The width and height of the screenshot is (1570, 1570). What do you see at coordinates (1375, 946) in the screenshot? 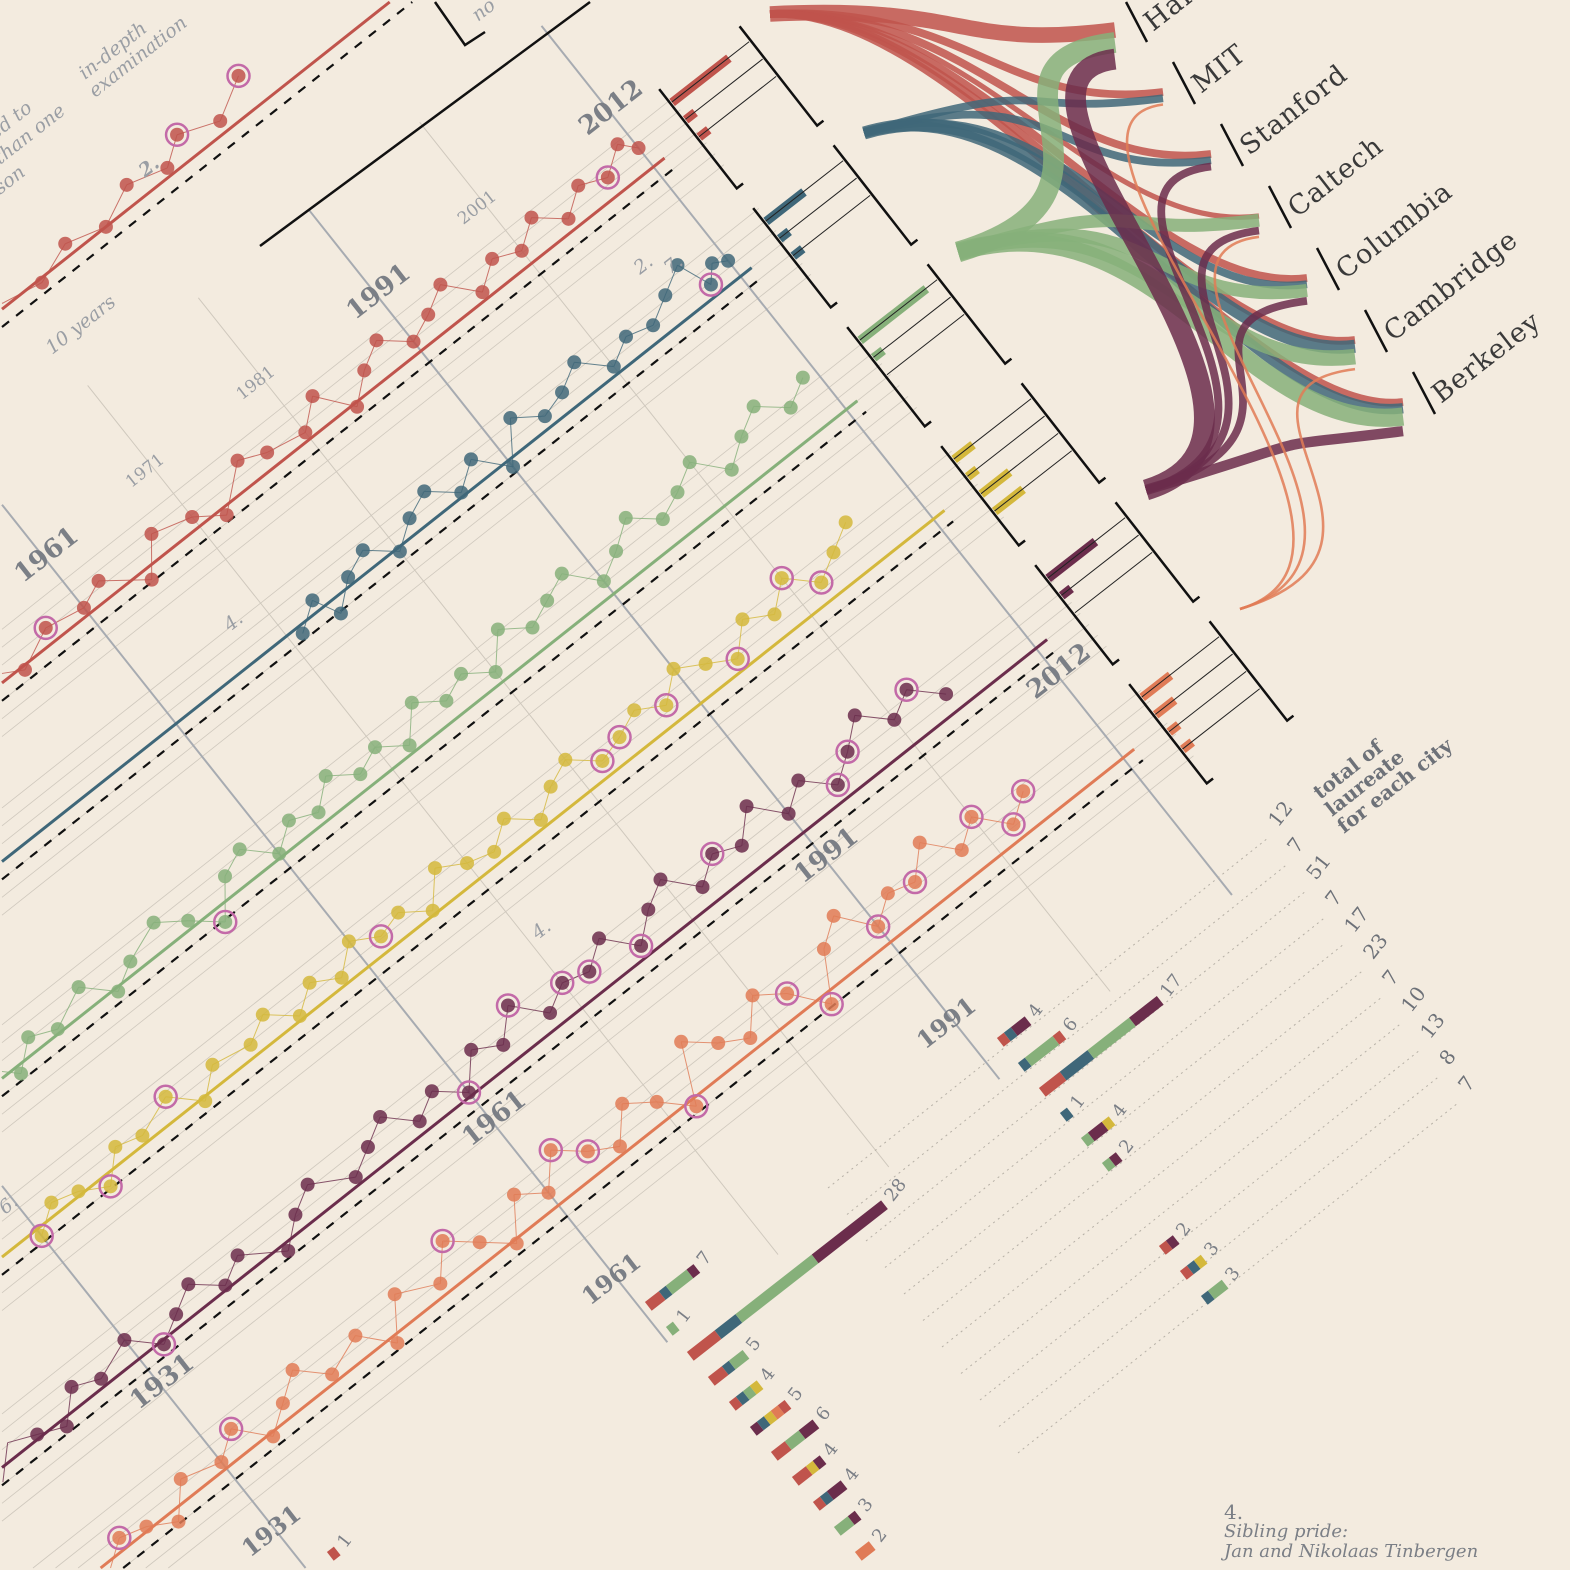
I see `city-total: 23` at bounding box center [1375, 946].